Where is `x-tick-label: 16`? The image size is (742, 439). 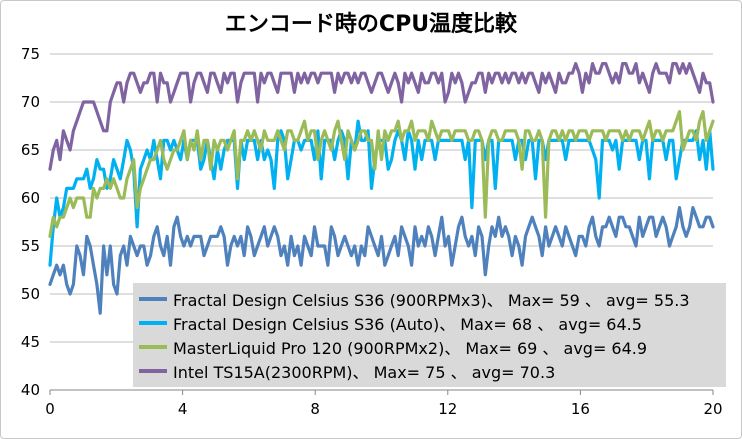
x-tick-label: 16 is located at coordinates (580, 409).